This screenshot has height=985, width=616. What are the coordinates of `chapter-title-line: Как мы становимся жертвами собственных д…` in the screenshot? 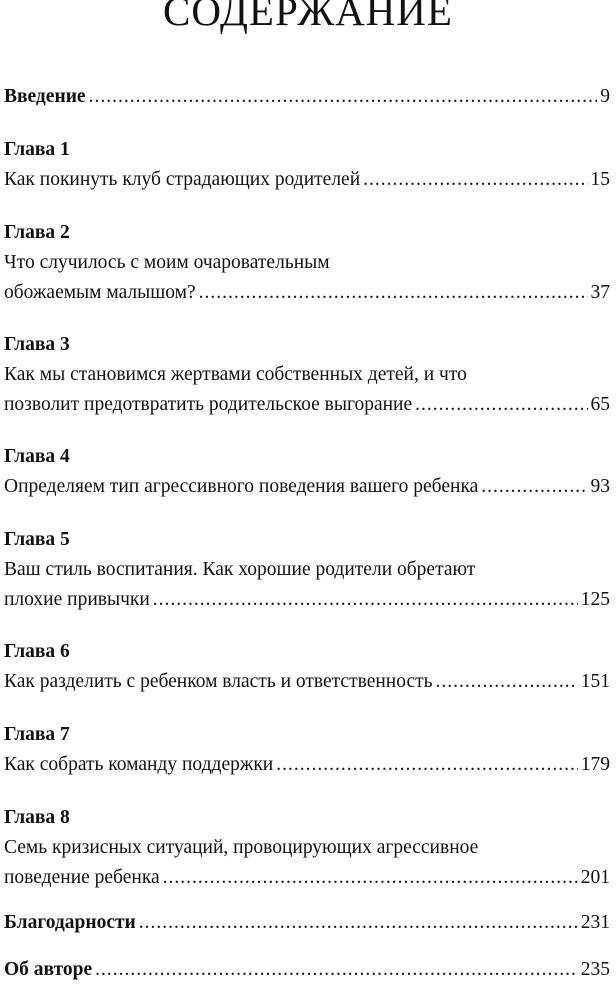 It's located at (235, 374).